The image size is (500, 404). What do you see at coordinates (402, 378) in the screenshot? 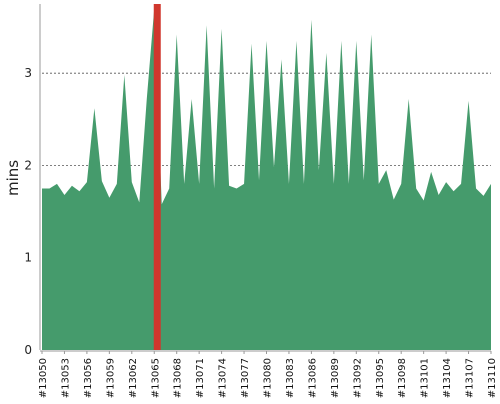
I see `x-tick-label: #13098` at bounding box center [402, 378].